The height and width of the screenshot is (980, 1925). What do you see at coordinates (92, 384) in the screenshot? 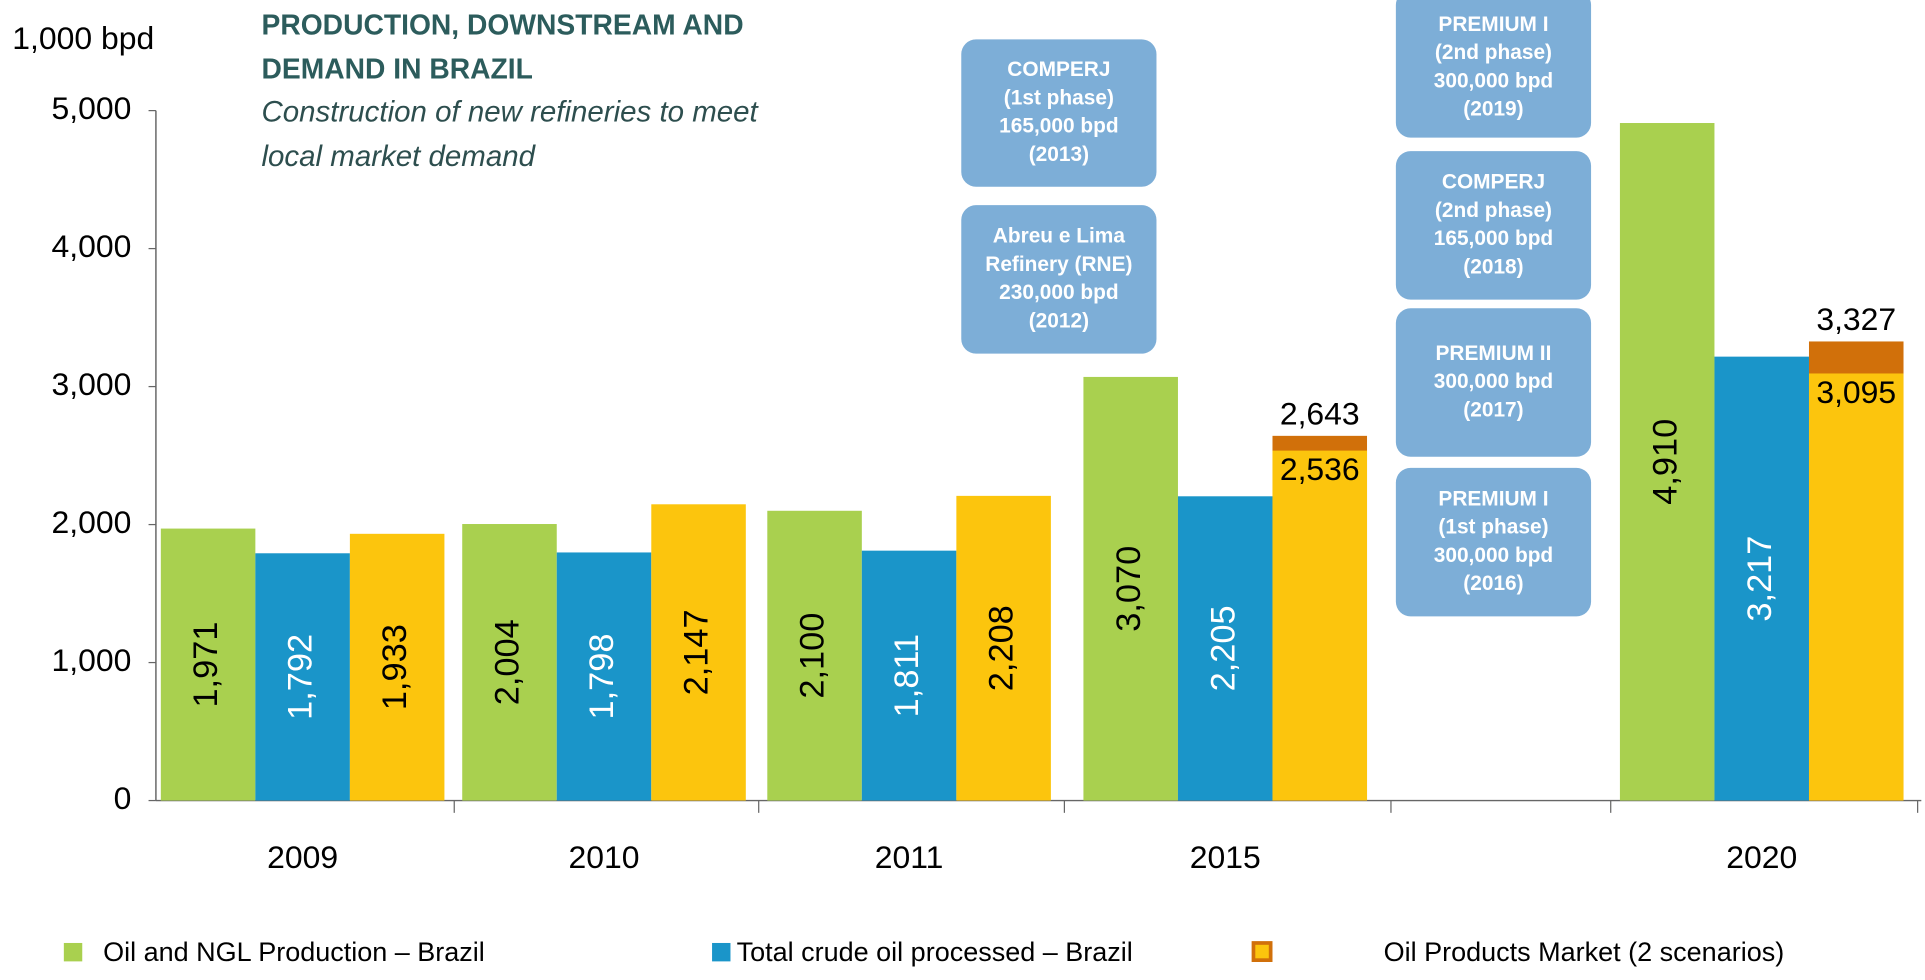
I see `y-tick-label: 3,000` at bounding box center [92, 384].